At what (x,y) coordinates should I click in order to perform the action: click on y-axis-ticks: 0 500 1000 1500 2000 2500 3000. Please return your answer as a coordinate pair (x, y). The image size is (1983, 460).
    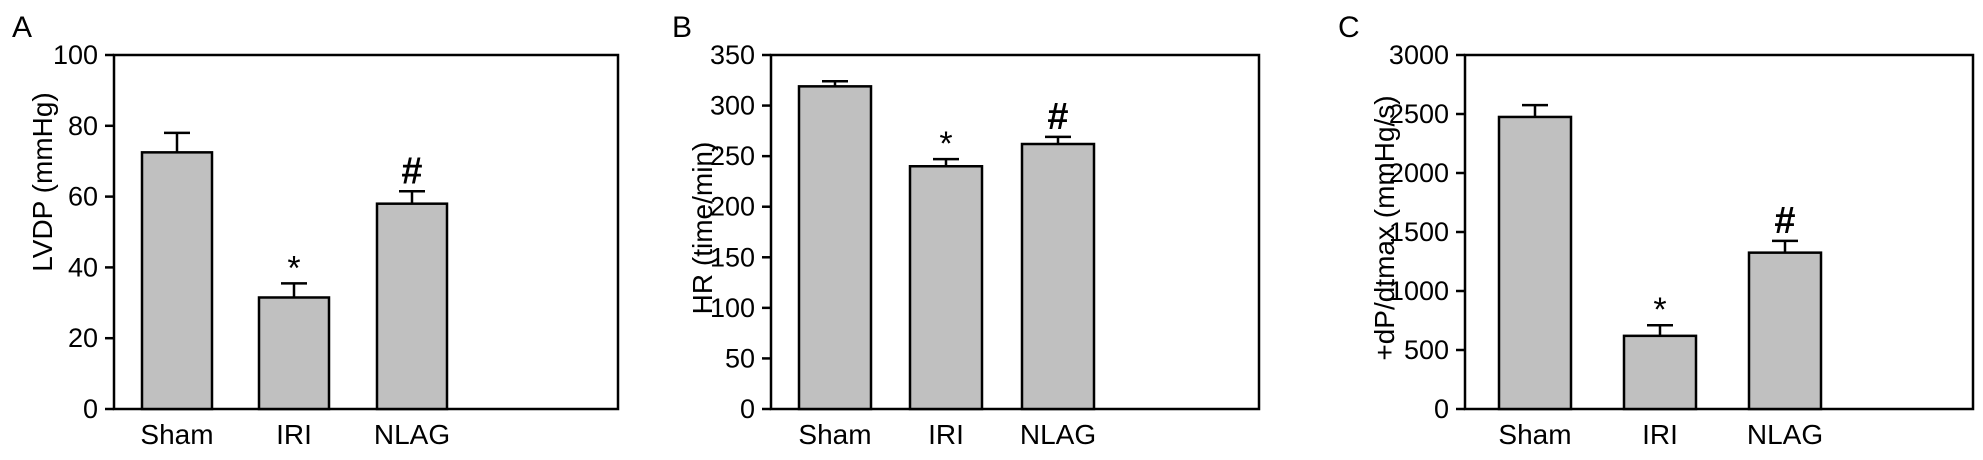
    Looking at the image, I should click on (1427, 232).